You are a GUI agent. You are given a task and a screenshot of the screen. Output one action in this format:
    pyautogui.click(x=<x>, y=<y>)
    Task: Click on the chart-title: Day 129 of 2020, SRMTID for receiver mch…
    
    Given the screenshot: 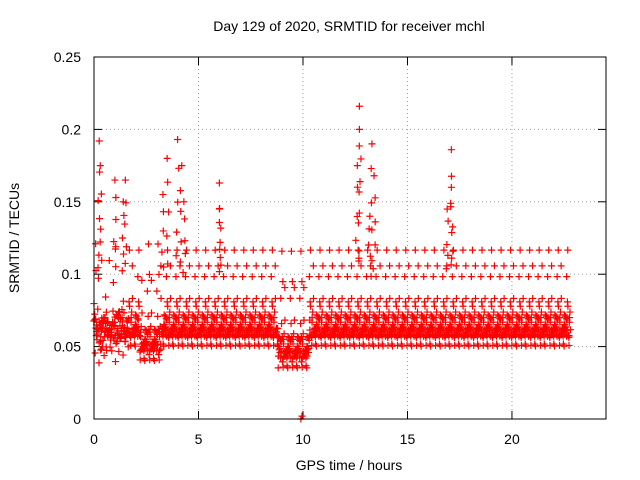 What is the action you would take?
    pyautogui.click(x=349, y=26)
    